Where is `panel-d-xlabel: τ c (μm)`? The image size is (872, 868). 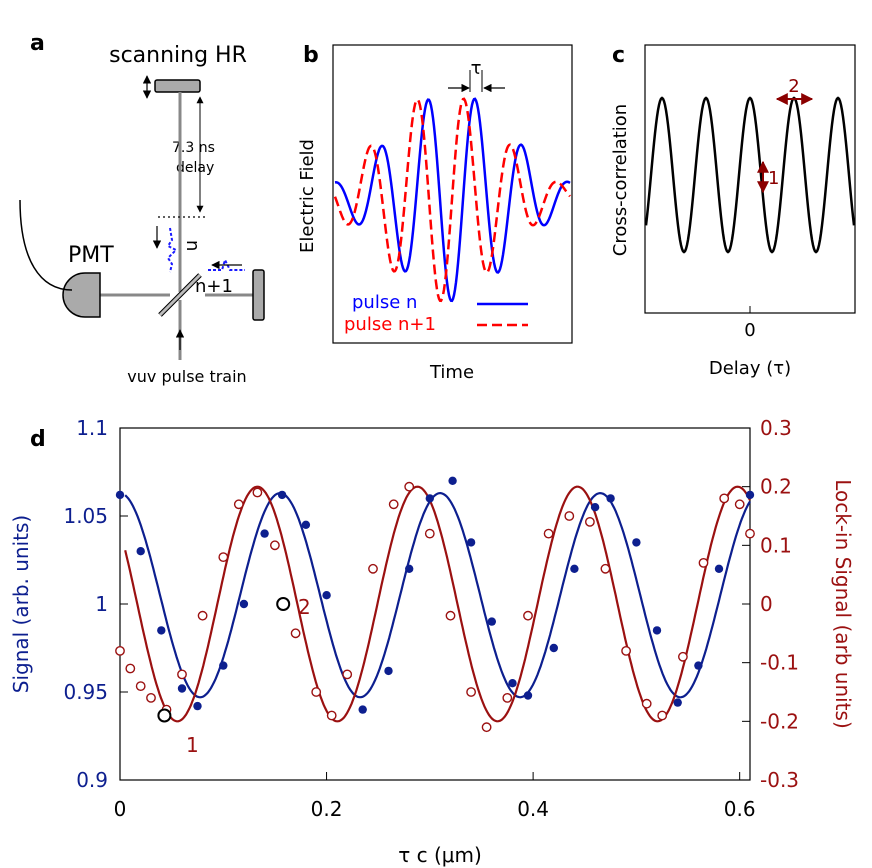 panel-d-xlabel: τ c (μm) is located at coordinates (440, 855).